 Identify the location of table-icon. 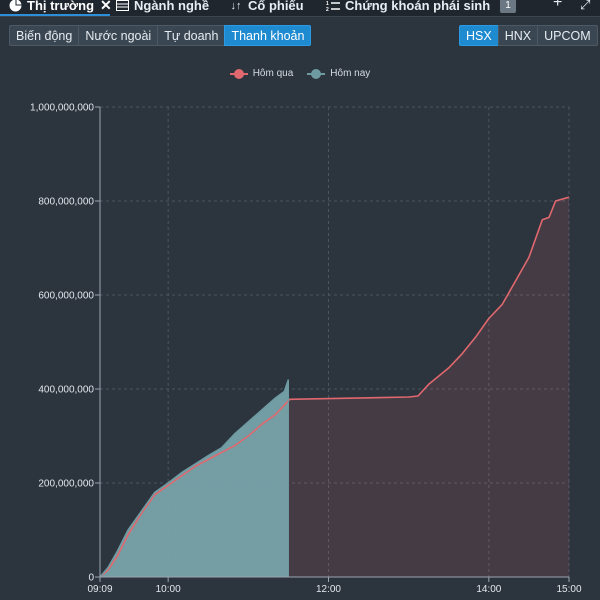
(122, 6).